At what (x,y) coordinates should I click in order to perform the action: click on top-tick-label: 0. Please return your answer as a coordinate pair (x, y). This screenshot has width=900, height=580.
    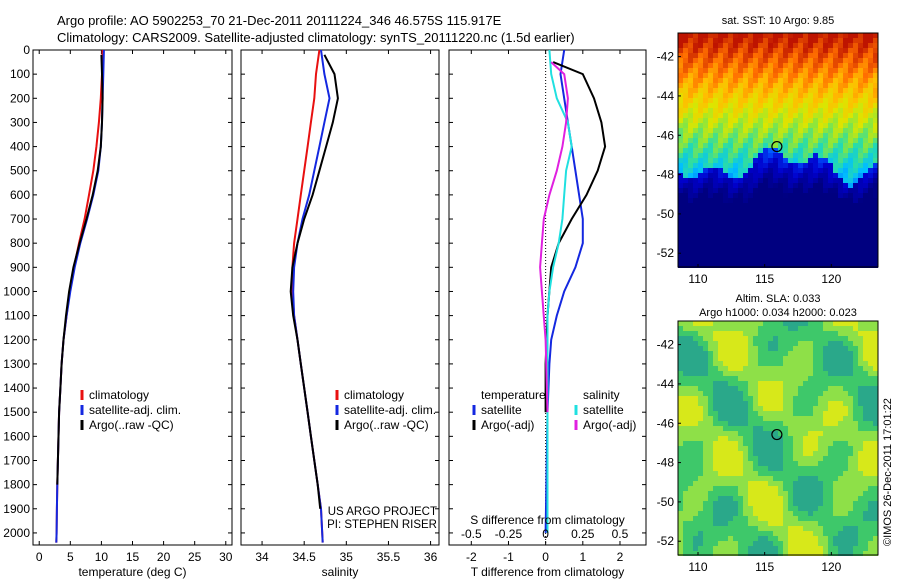
    Looking at the image, I should click on (545, 534).